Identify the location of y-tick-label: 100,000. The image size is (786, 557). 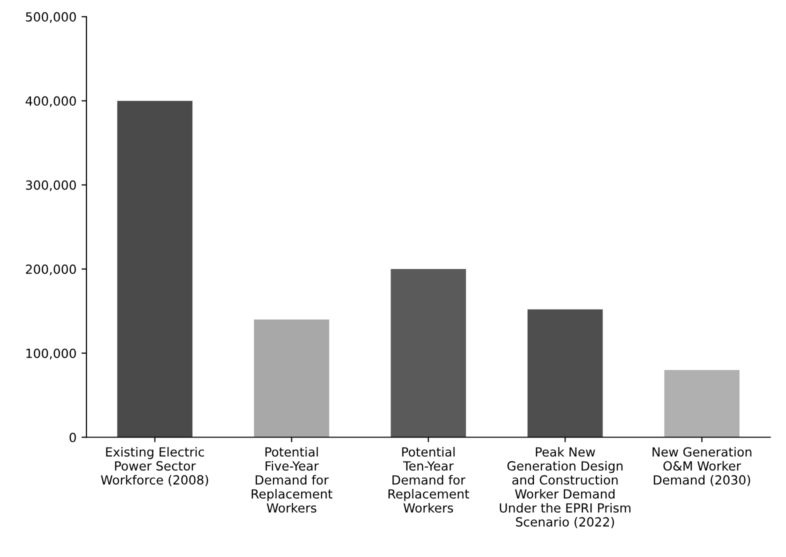
(51, 354).